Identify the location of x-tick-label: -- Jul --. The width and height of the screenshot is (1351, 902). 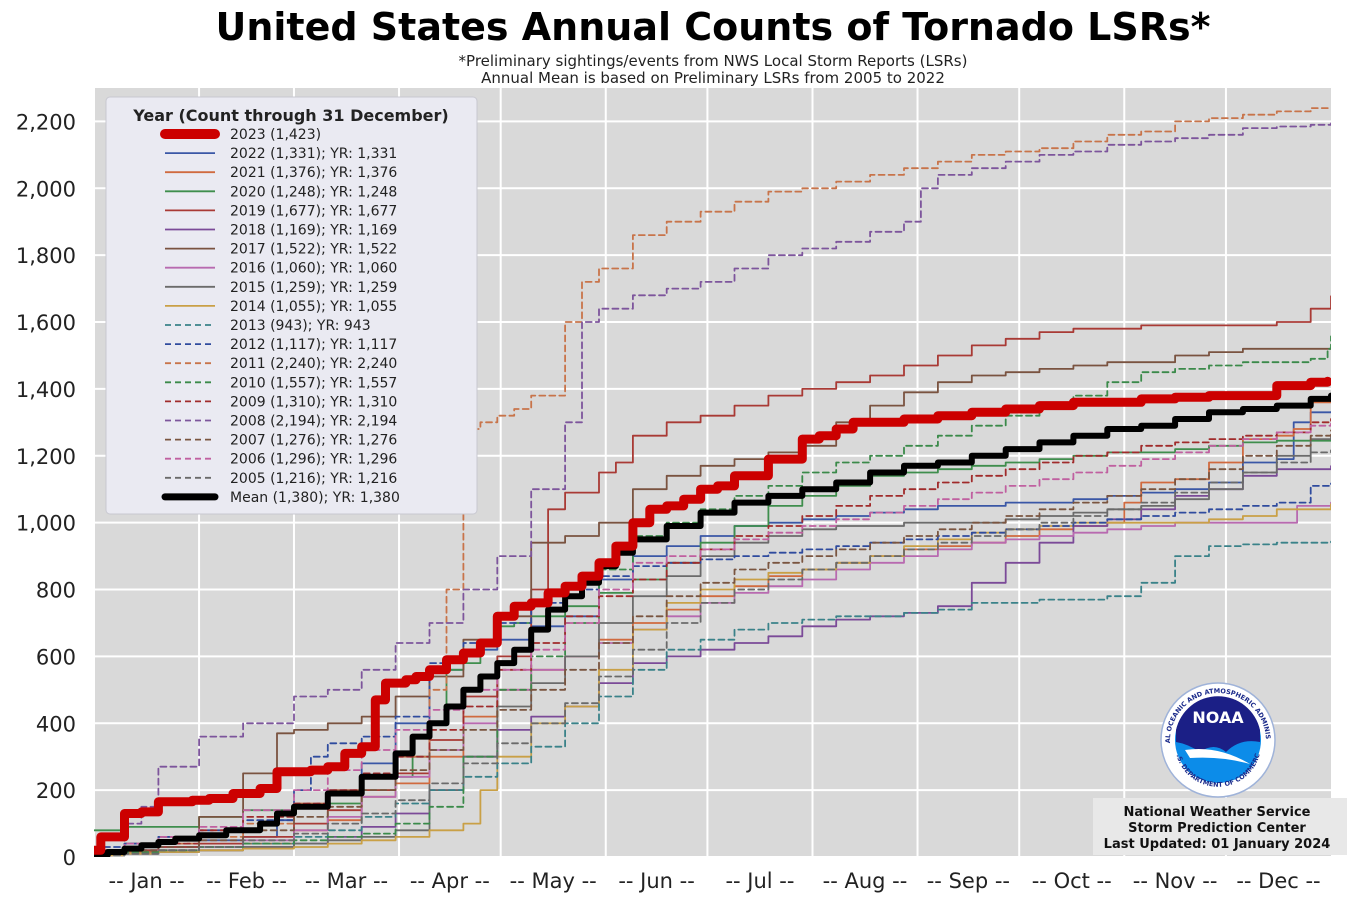
(759, 881).